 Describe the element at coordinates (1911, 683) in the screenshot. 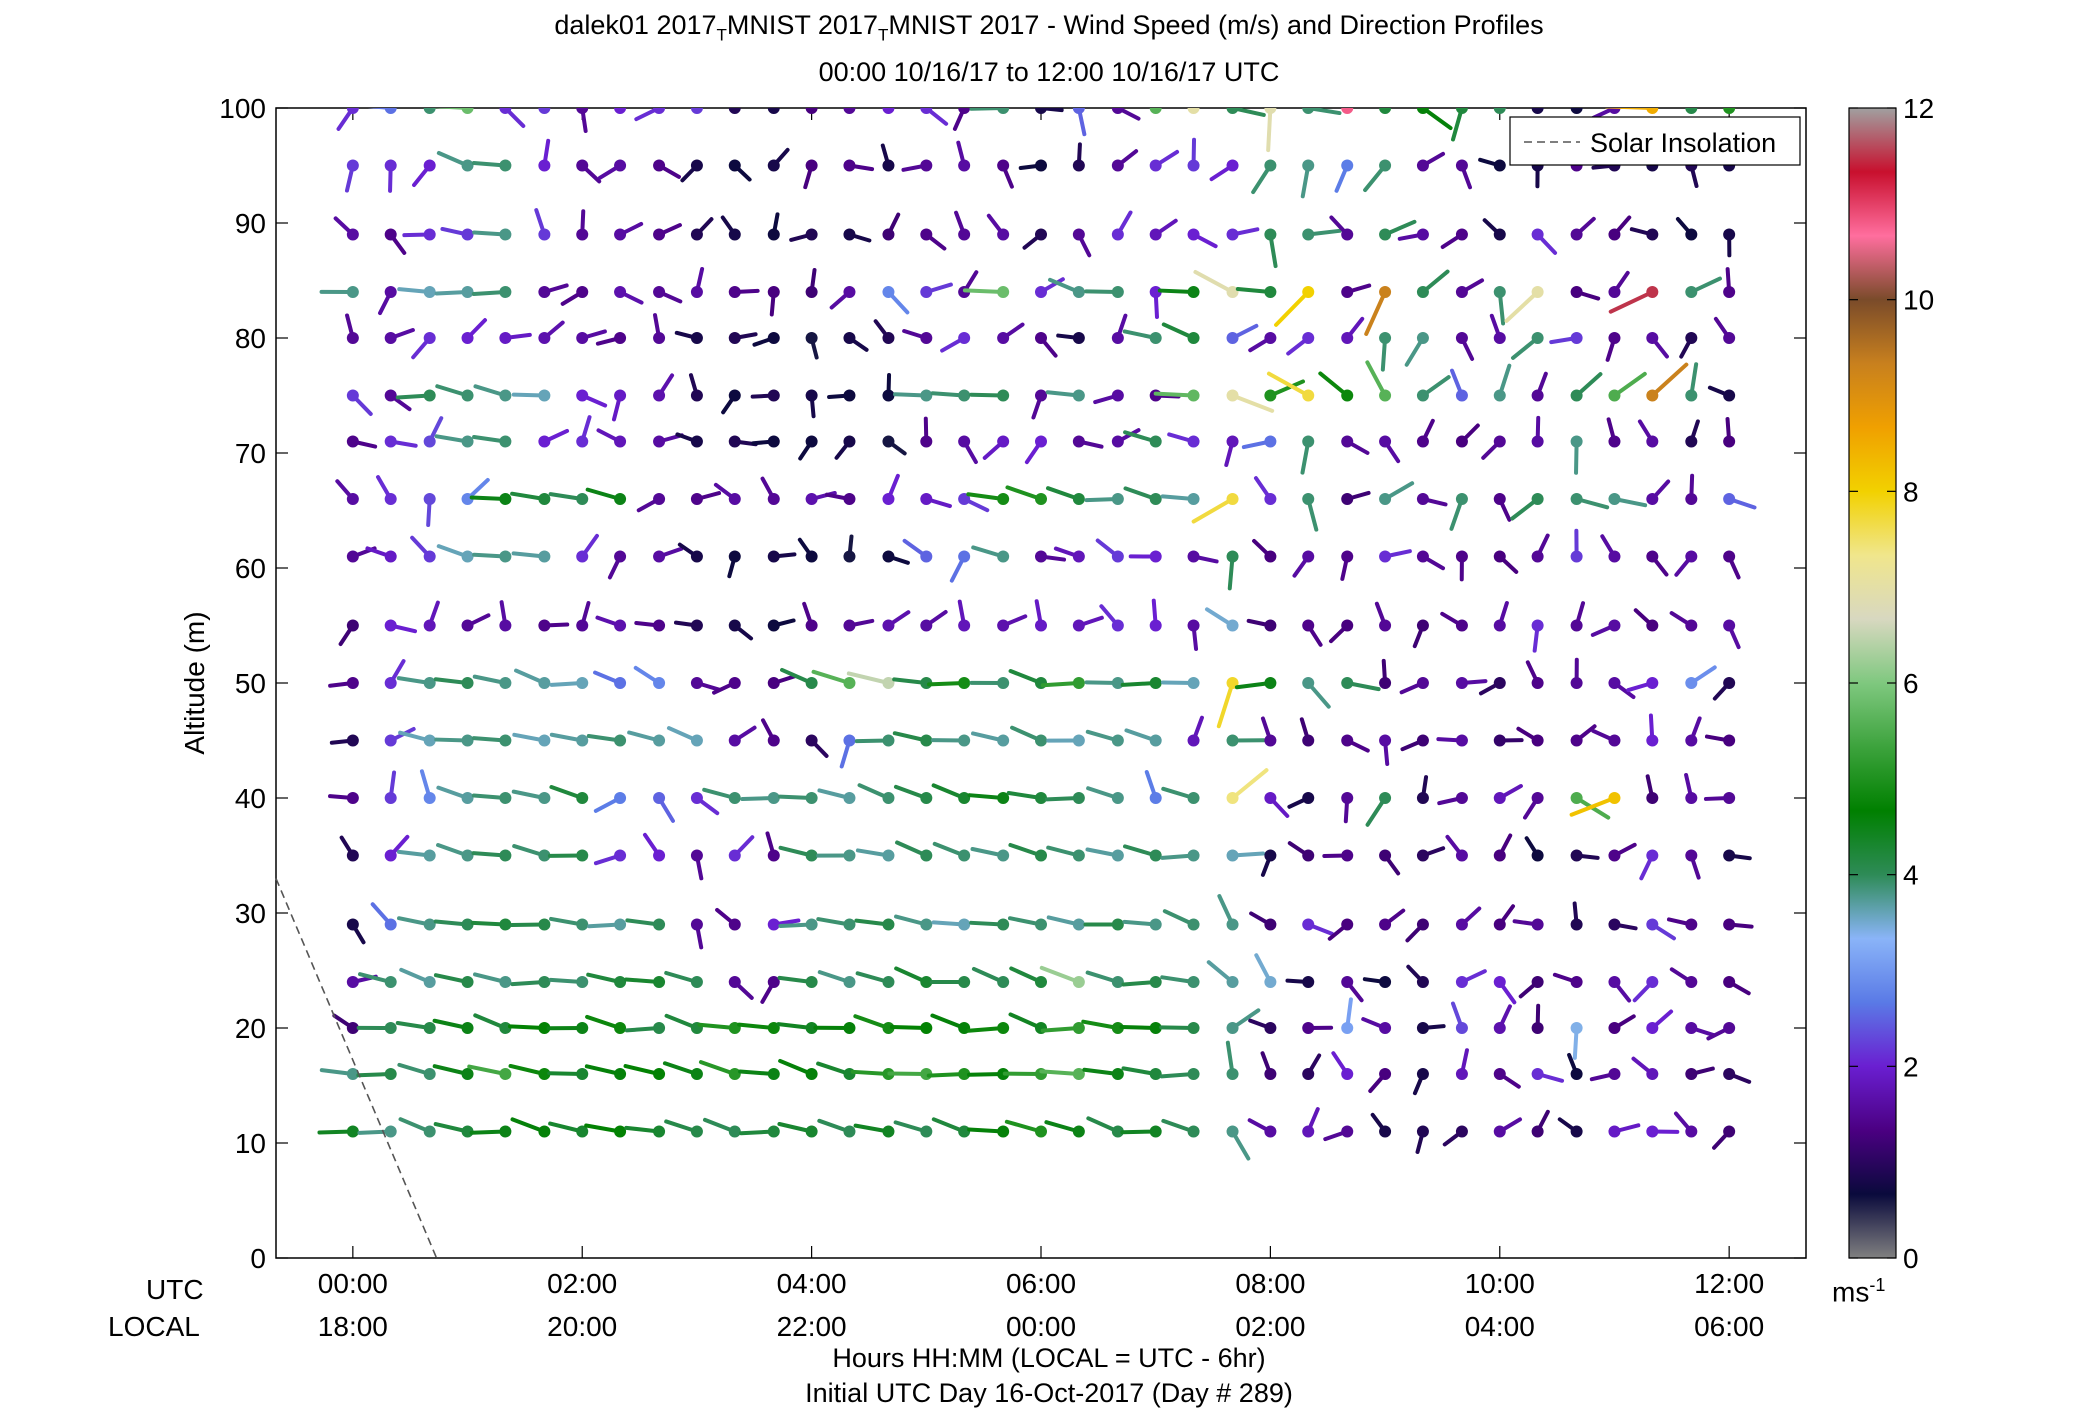

I see `colorbar-tick-label: 6` at that location.